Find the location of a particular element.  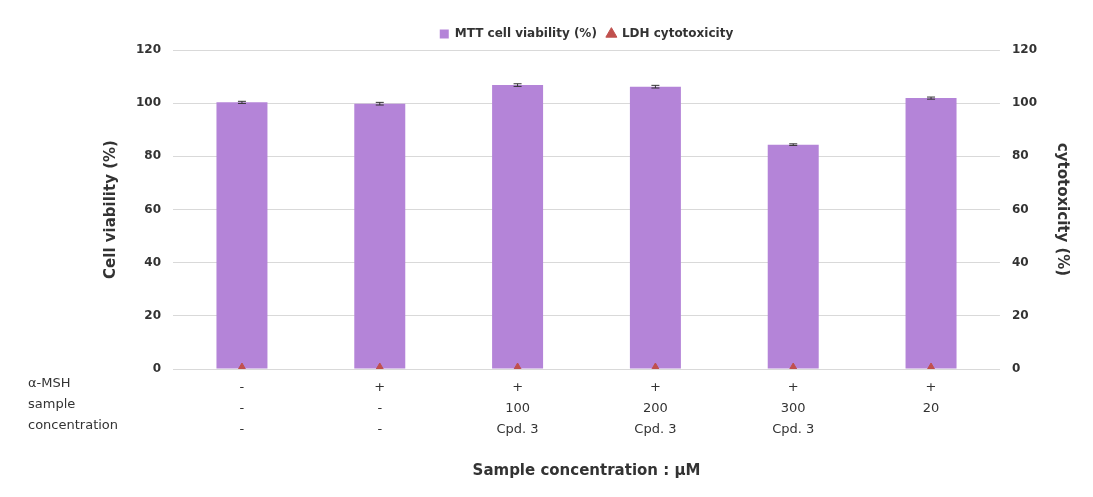

x-tick-label: + - - is located at coordinates (380, 407).